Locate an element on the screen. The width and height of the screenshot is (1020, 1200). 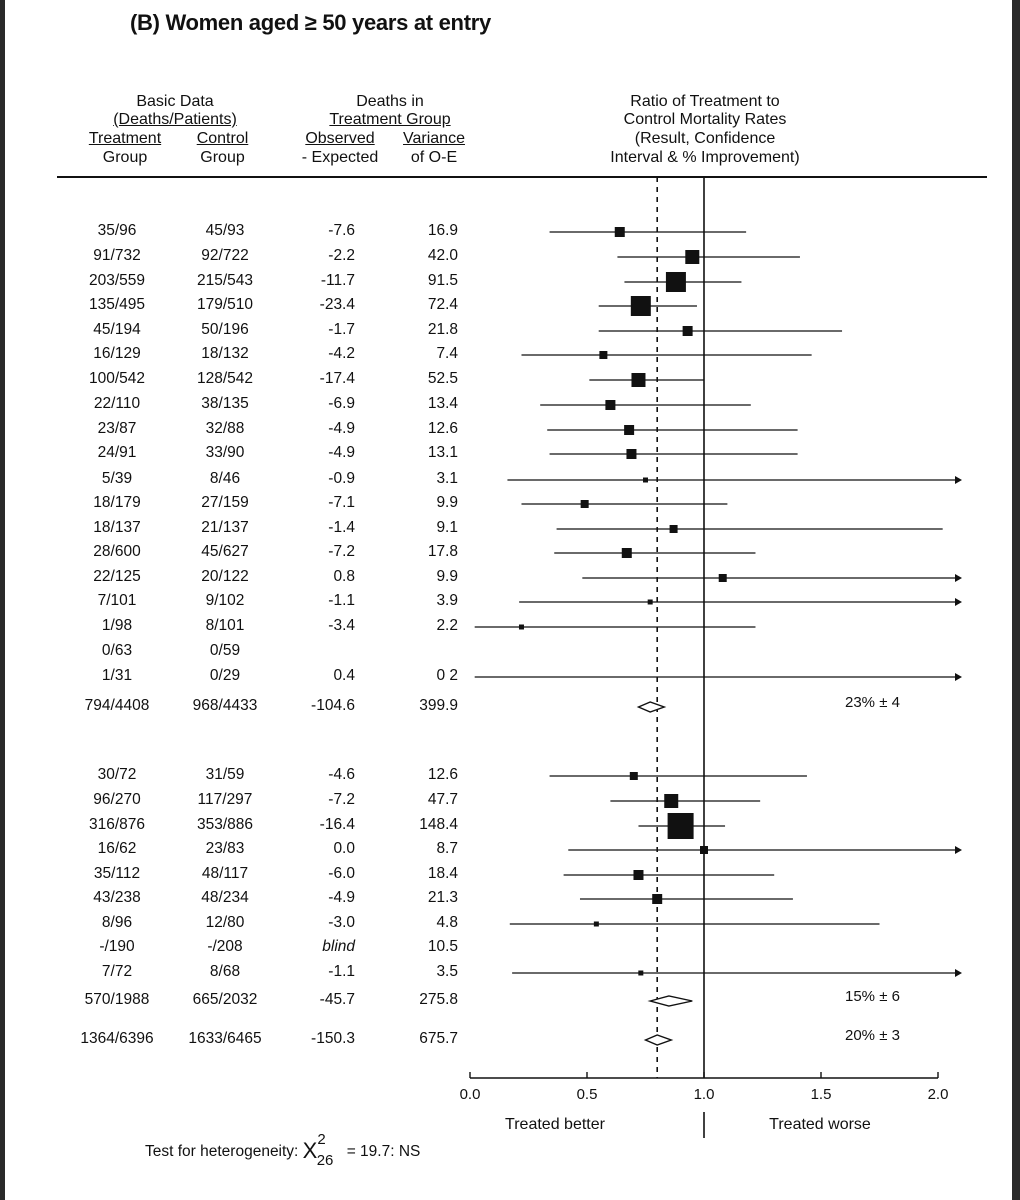
row-10-treatment: 24/91 is located at coordinates (117, 452).